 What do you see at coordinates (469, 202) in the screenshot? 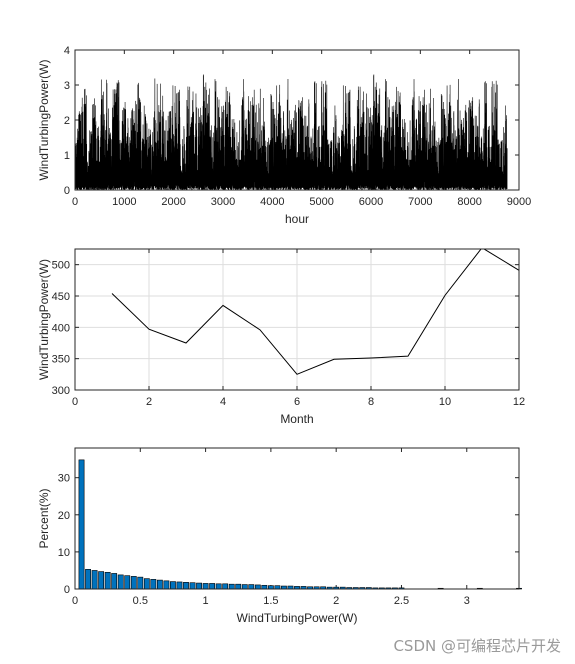
I see `x-tick-label: 8000` at bounding box center [469, 202].